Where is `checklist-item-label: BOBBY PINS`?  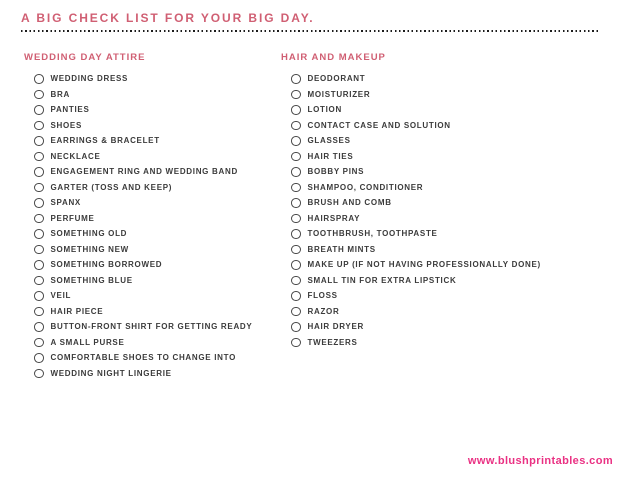
checklist-item-label: BOBBY PINS is located at coordinates (336, 172).